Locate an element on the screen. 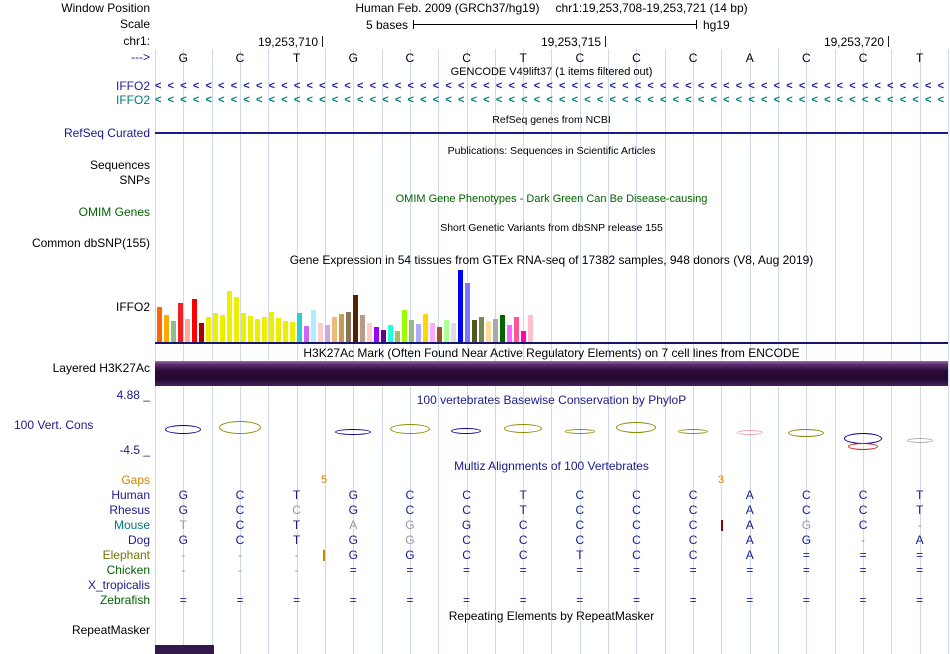  alignment-base: G is located at coordinates (183, 495).